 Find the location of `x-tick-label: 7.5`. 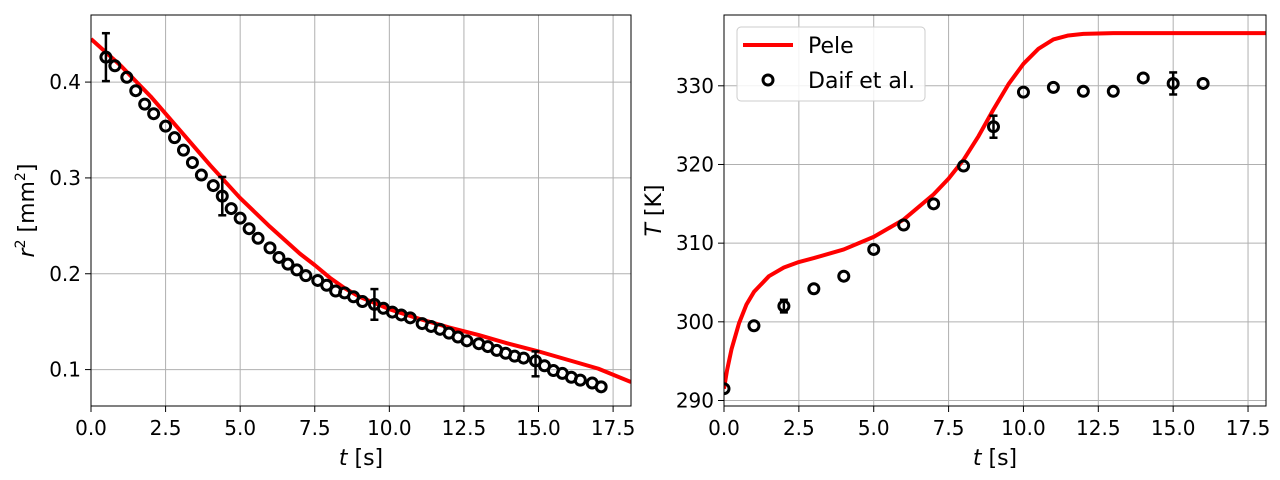

x-tick-label: 7.5 is located at coordinates (949, 428).